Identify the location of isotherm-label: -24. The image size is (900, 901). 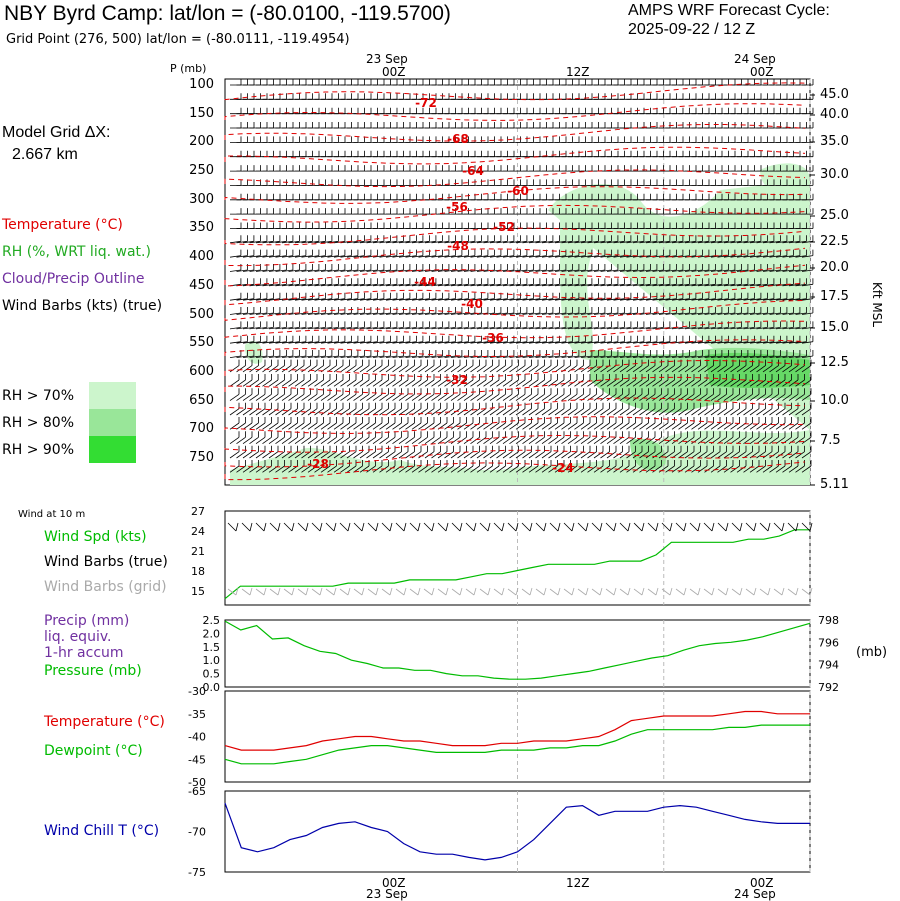
(563, 468).